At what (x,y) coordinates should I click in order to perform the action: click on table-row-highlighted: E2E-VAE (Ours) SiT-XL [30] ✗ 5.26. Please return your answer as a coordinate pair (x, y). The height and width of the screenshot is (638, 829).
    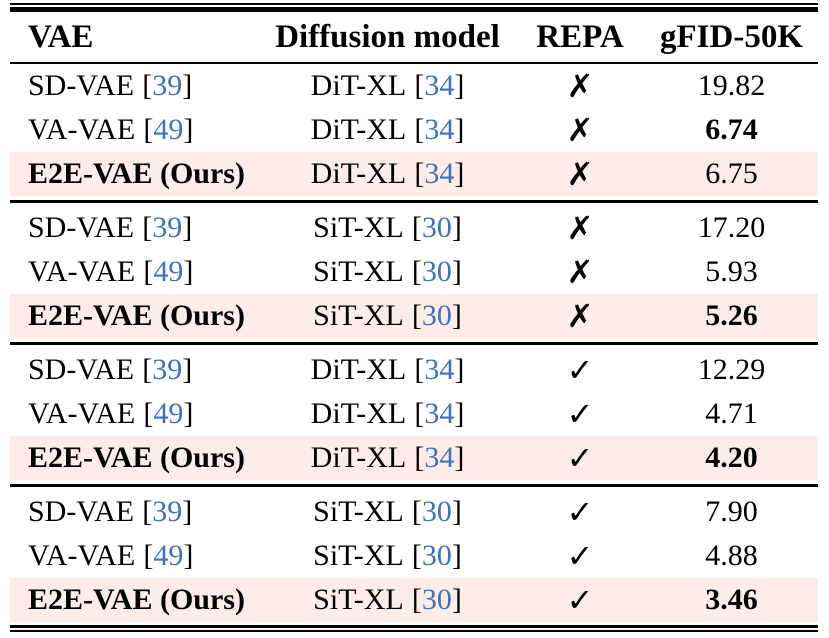
    Looking at the image, I should click on (414, 316).